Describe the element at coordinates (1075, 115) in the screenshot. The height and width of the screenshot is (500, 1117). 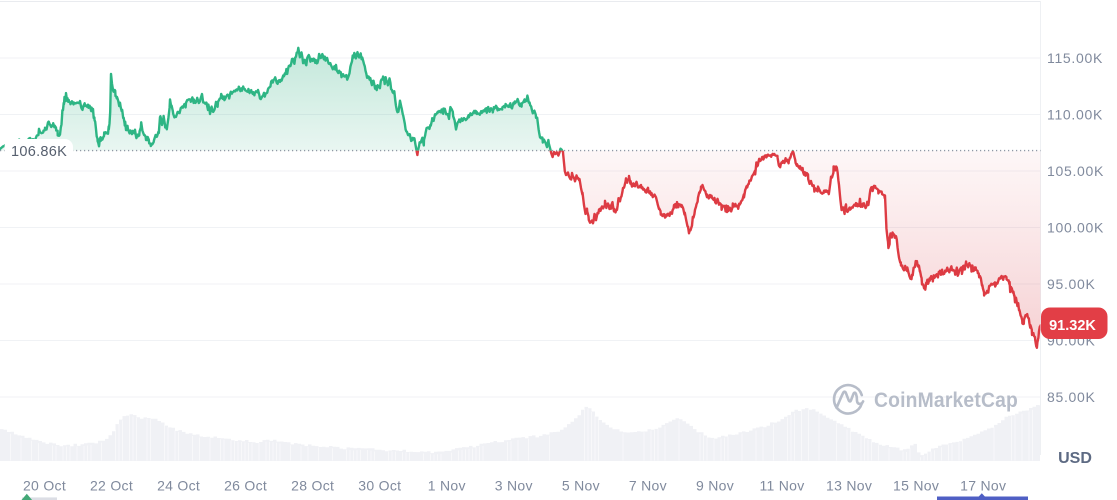
I see `svg-text: 110.00K` at that location.